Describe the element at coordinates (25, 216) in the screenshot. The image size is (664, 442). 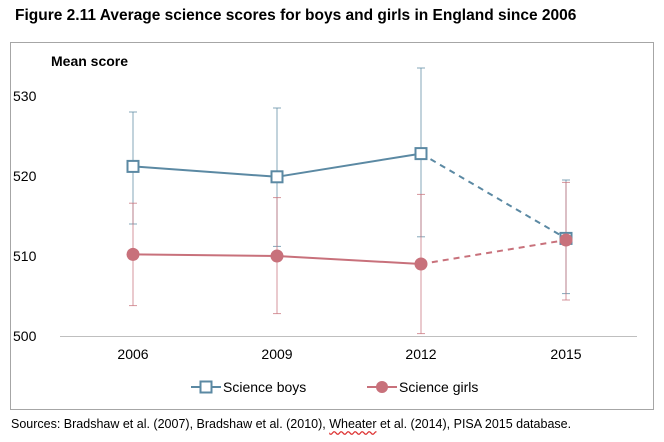
I see `y-axis: 500 510 520 530` at that location.